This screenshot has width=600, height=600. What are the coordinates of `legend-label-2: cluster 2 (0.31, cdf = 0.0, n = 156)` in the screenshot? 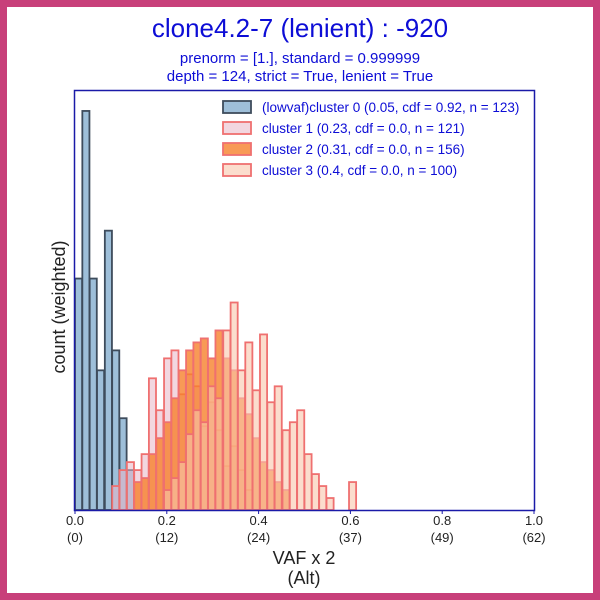 It's located at (363, 149).